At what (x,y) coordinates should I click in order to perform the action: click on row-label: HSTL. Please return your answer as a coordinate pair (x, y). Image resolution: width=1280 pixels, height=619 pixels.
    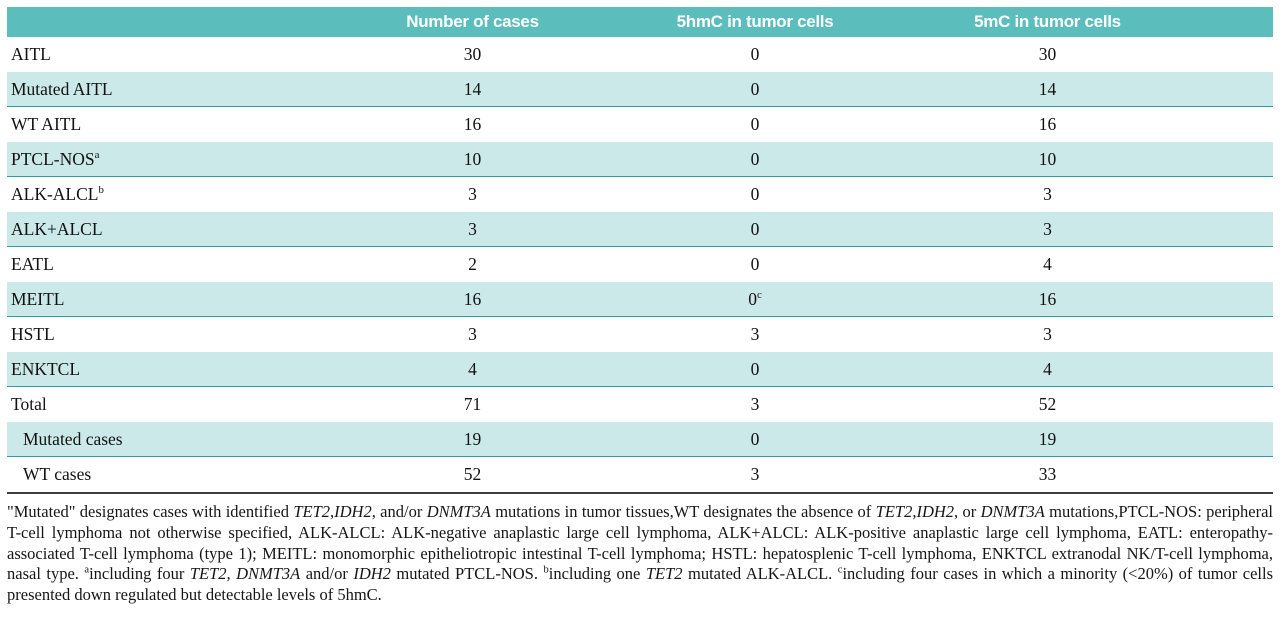
    Looking at the image, I should click on (33, 334).